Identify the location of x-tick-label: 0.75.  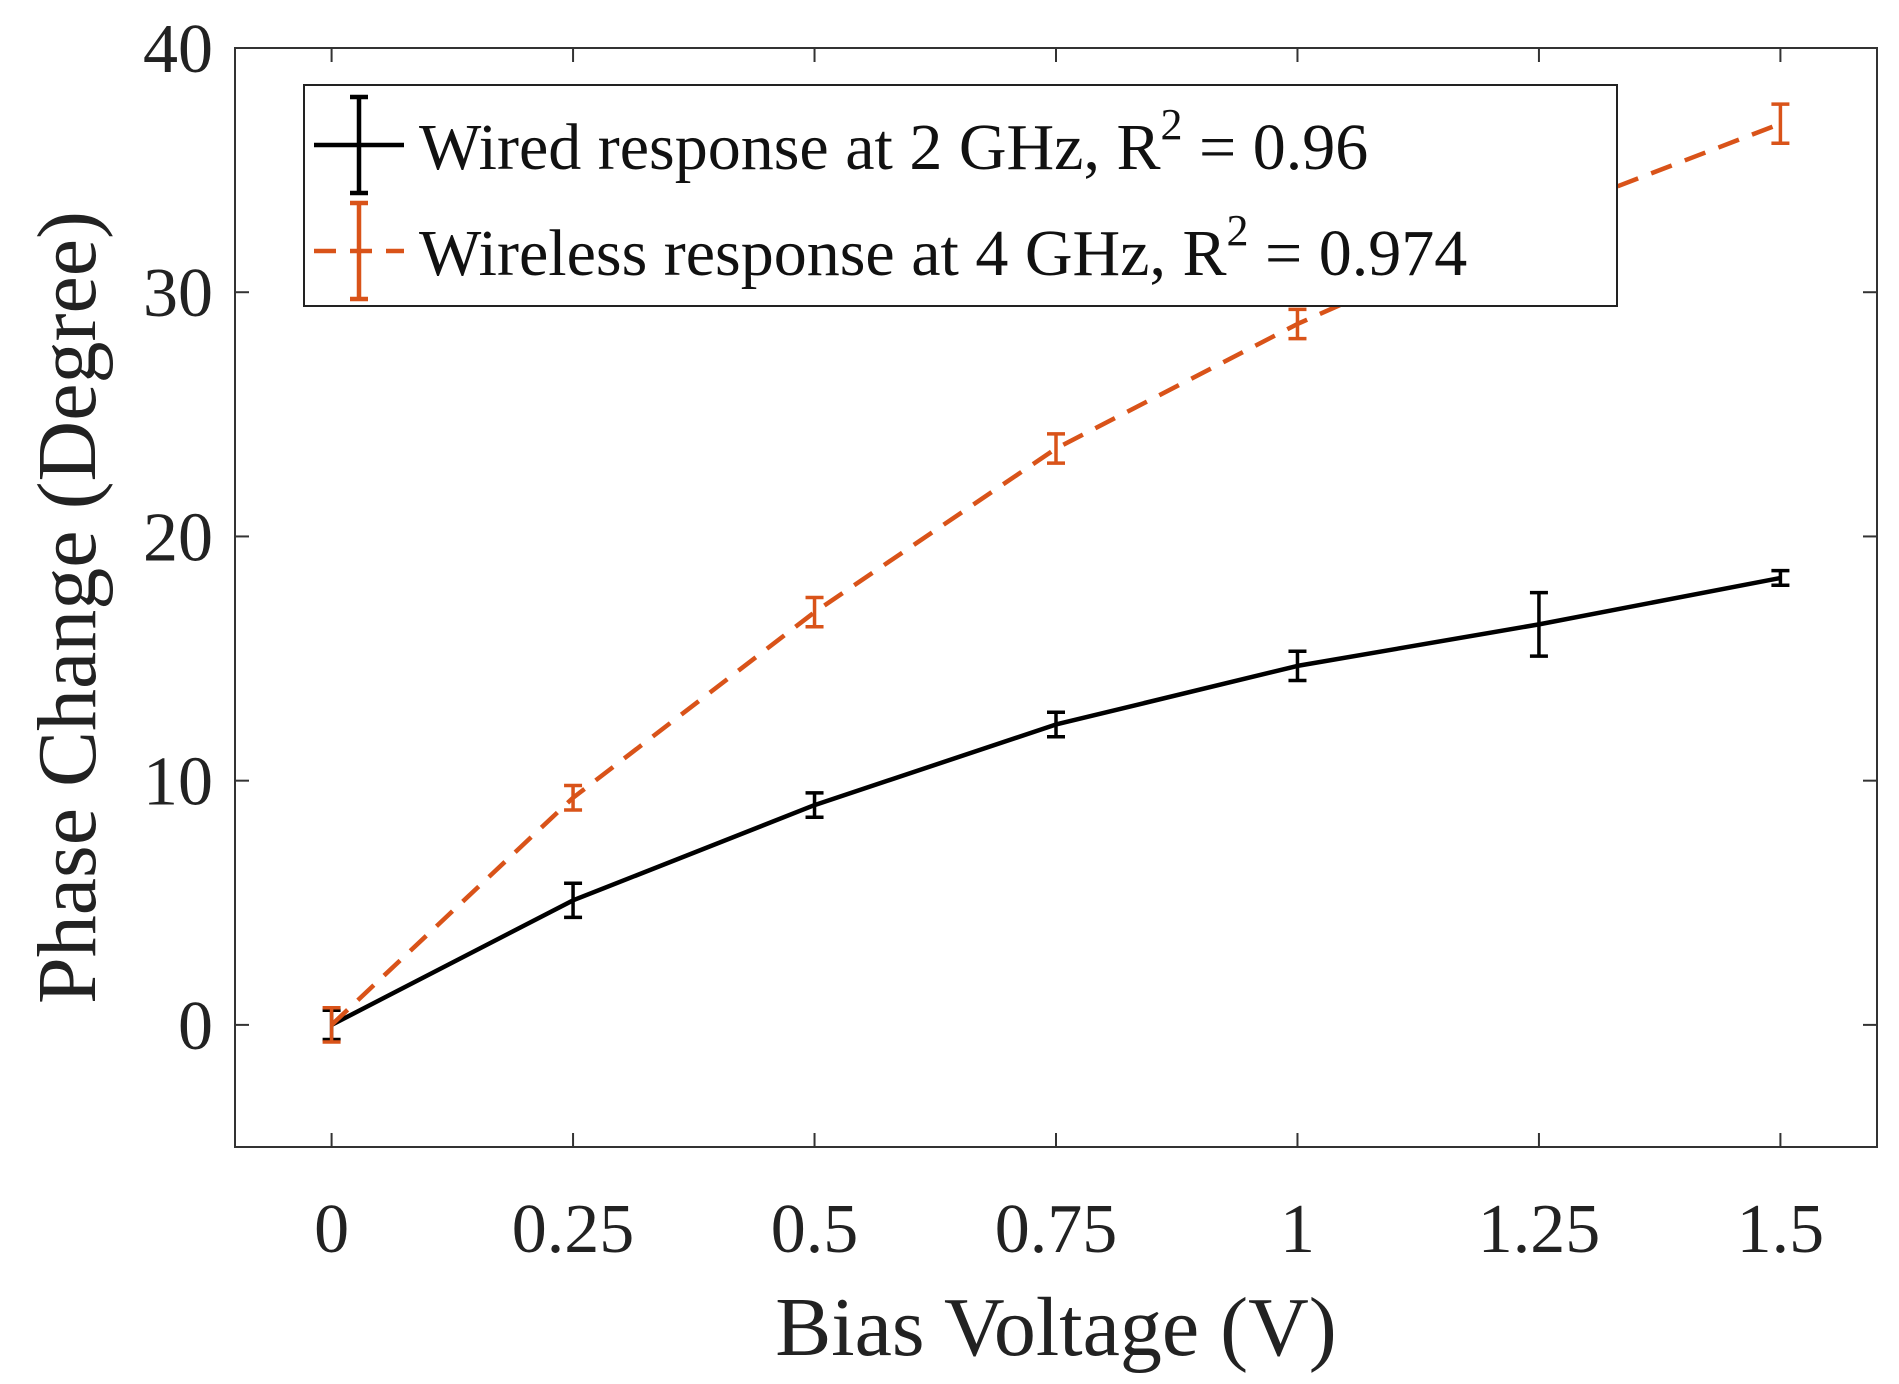
(1056, 1229).